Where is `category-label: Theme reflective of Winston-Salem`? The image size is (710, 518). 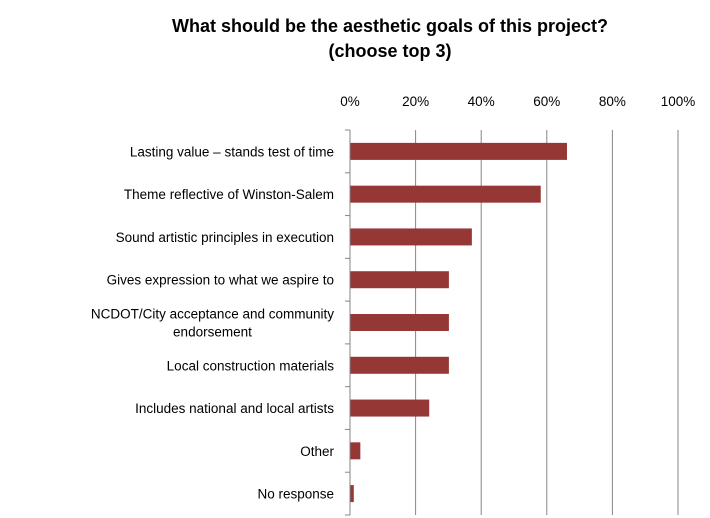
category-label: Theme reflective of Winston-Salem is located at coordinates (229, 194).